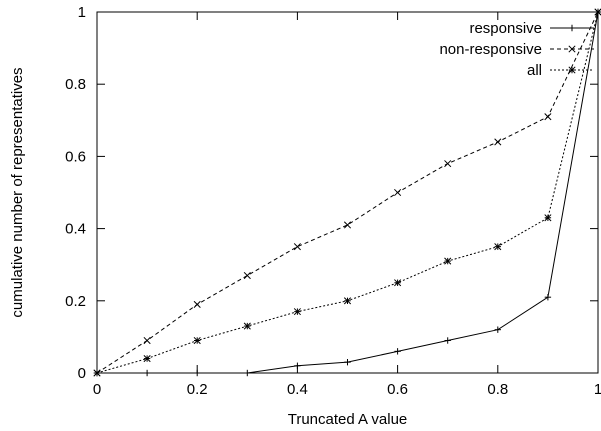  What do you see at coordinates (397, 389) in the screenshot?
I see `x-tick-label: 0.6` at bounding box center [397, 389].